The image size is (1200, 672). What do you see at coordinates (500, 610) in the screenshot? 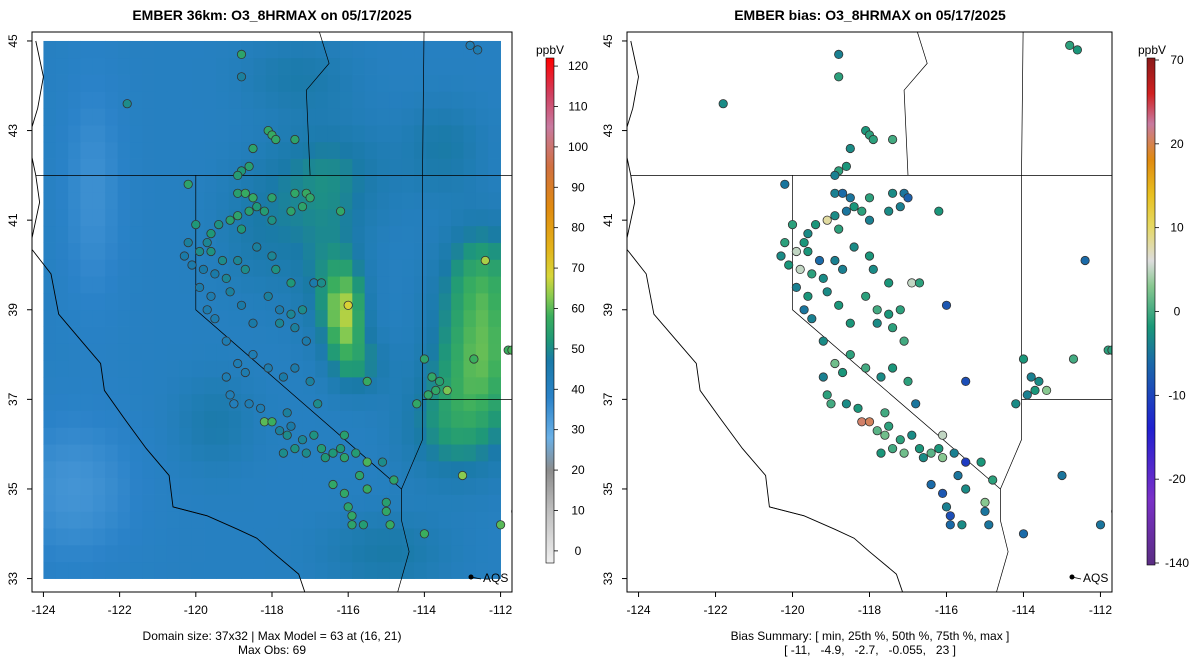
I see `x-tick-label: -112` at bounding box center [500, 610].